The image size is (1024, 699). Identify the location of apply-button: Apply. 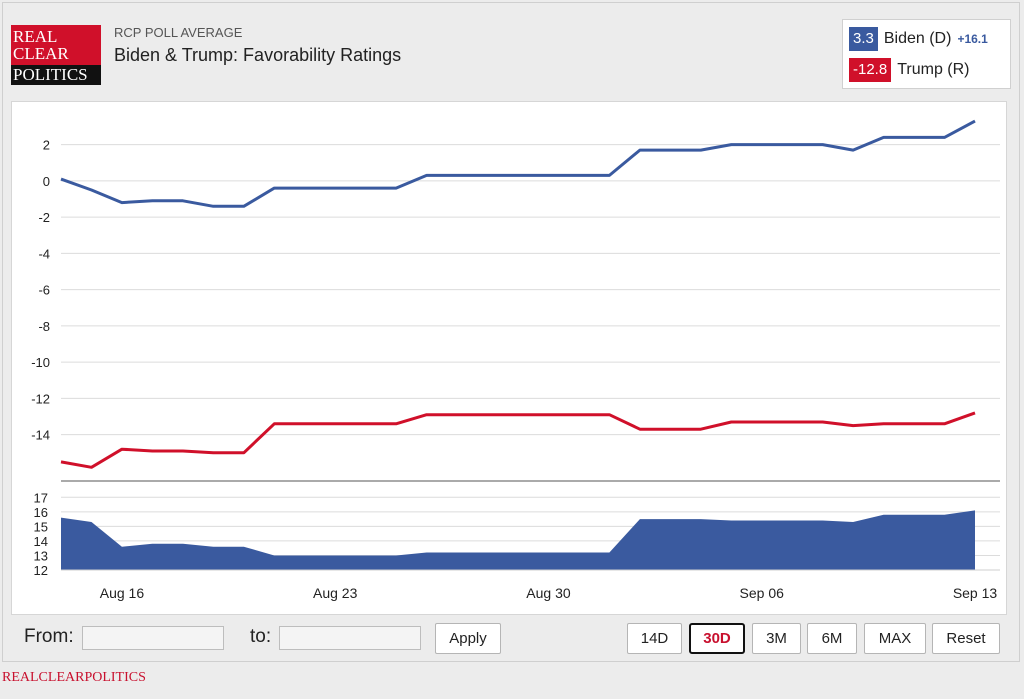
(468, 638).